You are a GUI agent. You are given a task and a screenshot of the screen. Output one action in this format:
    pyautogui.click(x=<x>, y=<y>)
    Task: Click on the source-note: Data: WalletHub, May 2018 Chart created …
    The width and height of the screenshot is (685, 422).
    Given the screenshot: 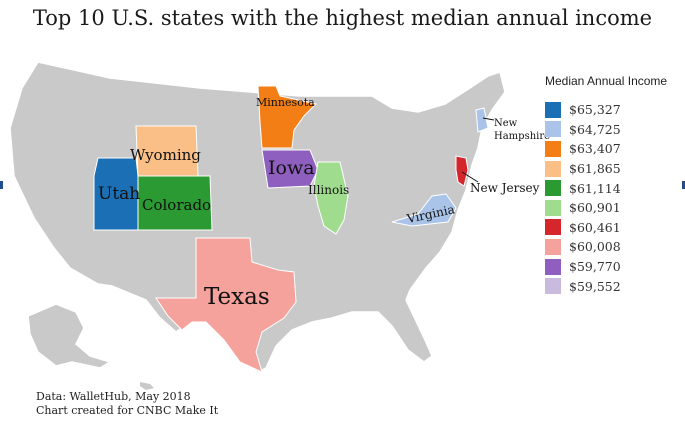 What is the action you would take?
    pyautogui.click(x=127, y=404)
    